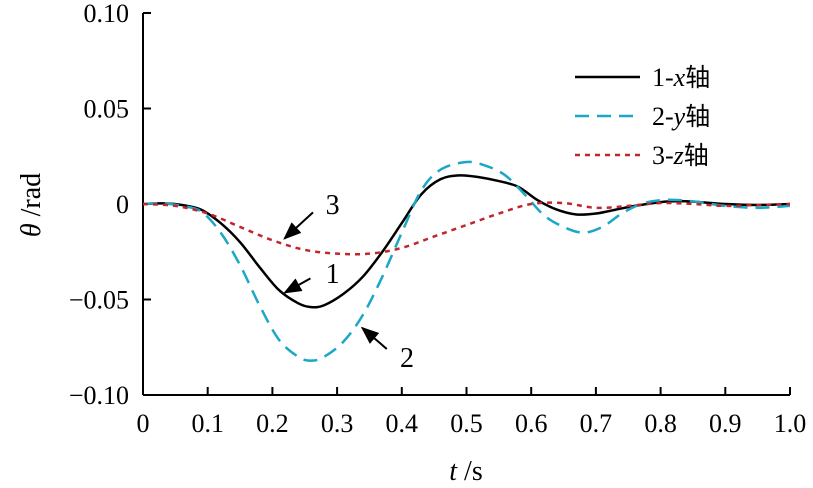 The height and width of the screenshot is (488, 813). Describe the element at coordinates (333, 274) in the screenshot. I see `callout-label-1: 1` at that location.